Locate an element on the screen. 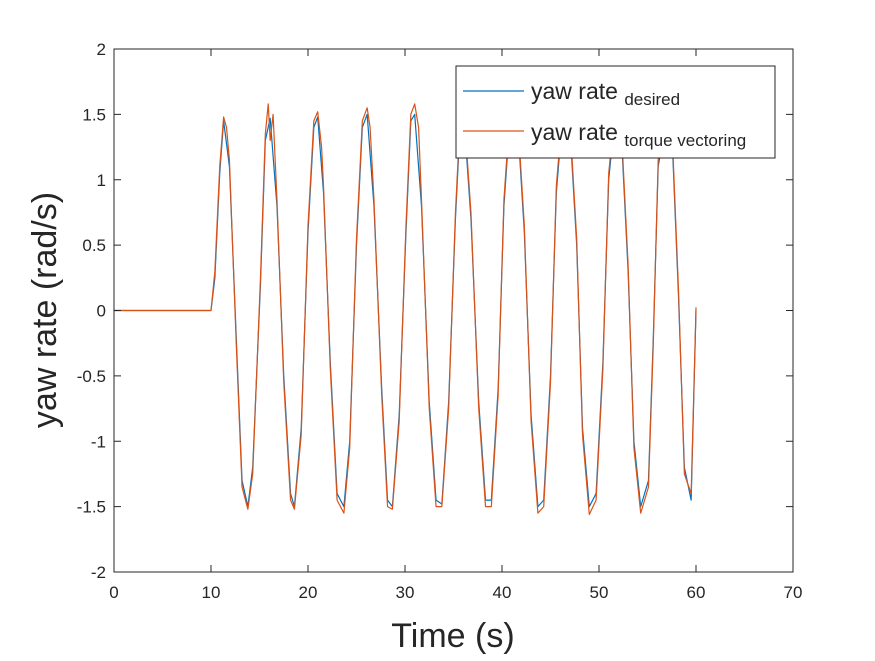  x-tick-label: 60 is located at coordinates (696, 592).